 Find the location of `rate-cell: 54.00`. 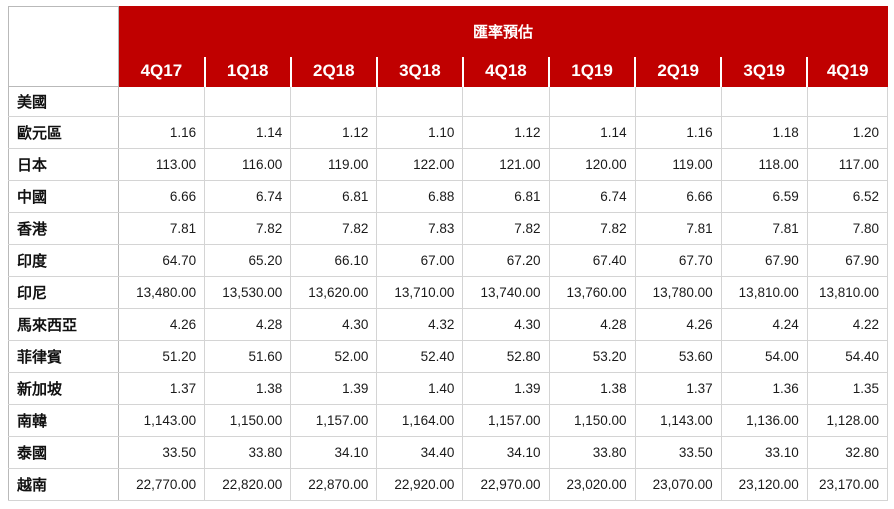

rate-cell: 54.00 is located at coordinates (764, 356).